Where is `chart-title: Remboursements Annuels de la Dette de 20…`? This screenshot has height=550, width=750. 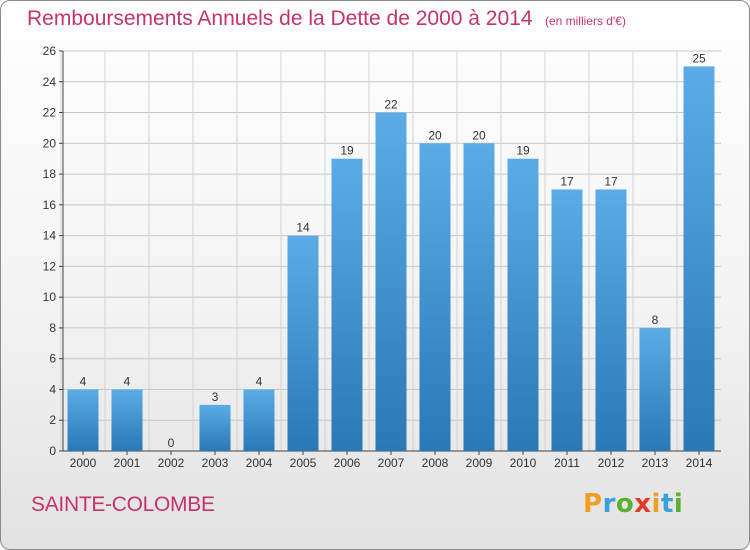
chart-title: Remboursements Annuels de la Dette de 20… is located at coordinates (326, 19).